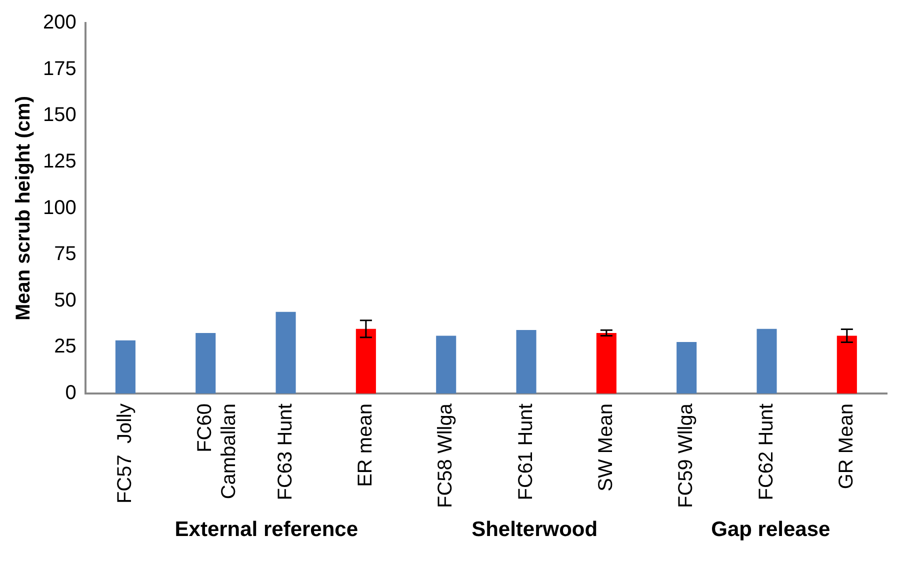 This screenshot has width=905, height=562. Describe the element at coordinates (59, 207) in the screenshot. I see `y-tick-label: 100` at that location.